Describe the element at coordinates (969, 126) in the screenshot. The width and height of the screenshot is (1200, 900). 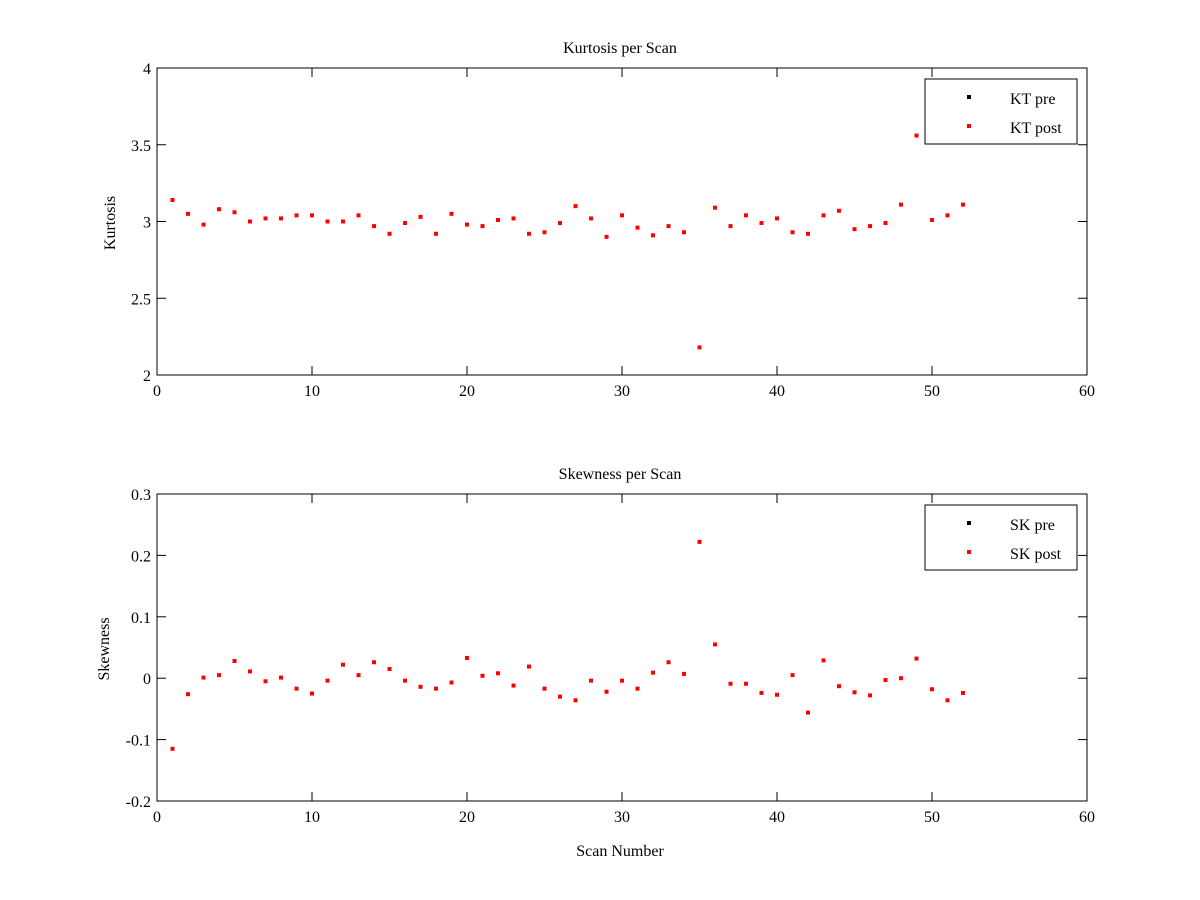
I see `kurtosis-legend-marker-post` at that location.